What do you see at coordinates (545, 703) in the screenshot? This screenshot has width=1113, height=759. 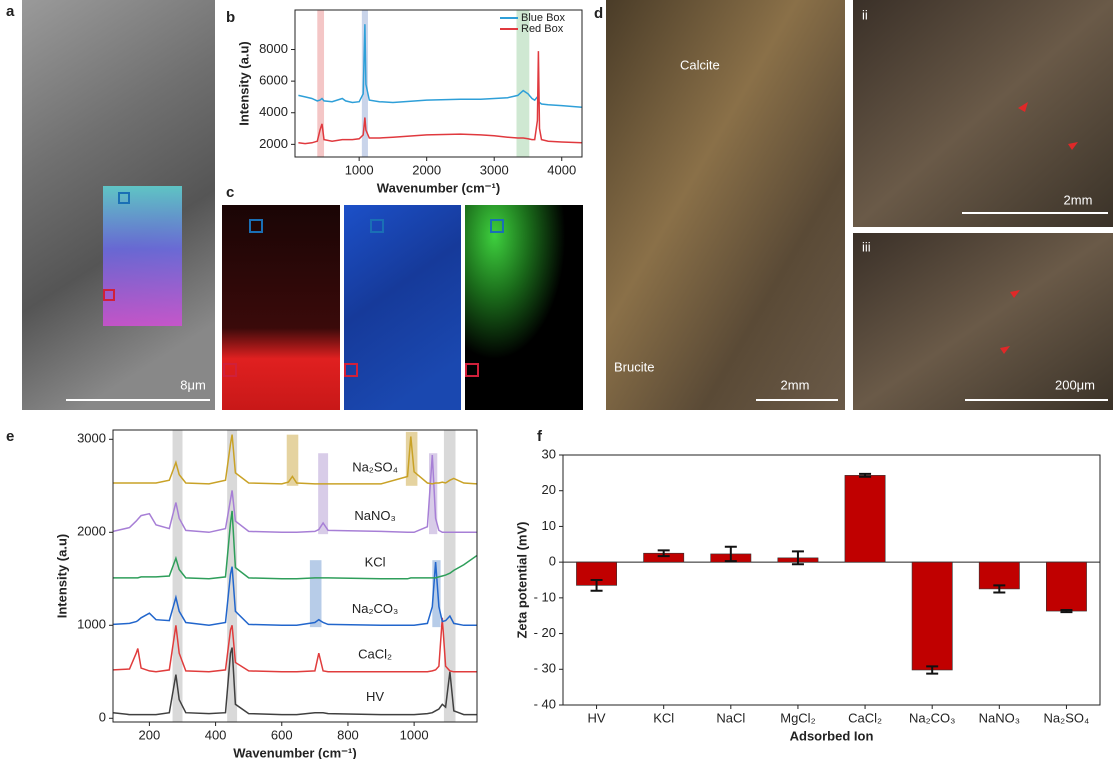 I see `y-tick-label: - 40` at bounding box center [545, 703].